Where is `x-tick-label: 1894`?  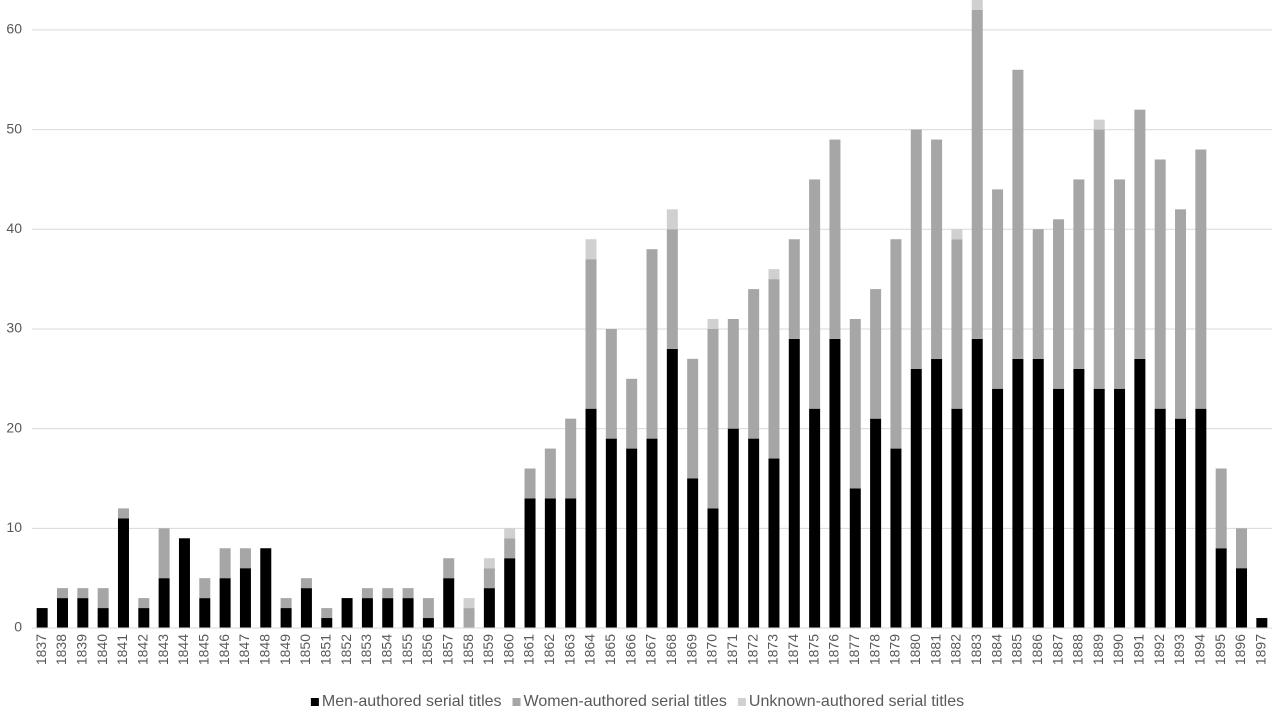
x-tick-label: 1894 is located at coordinates (1200, 649).